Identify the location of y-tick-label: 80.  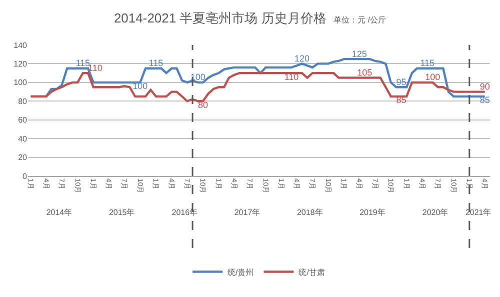
(23, 101).